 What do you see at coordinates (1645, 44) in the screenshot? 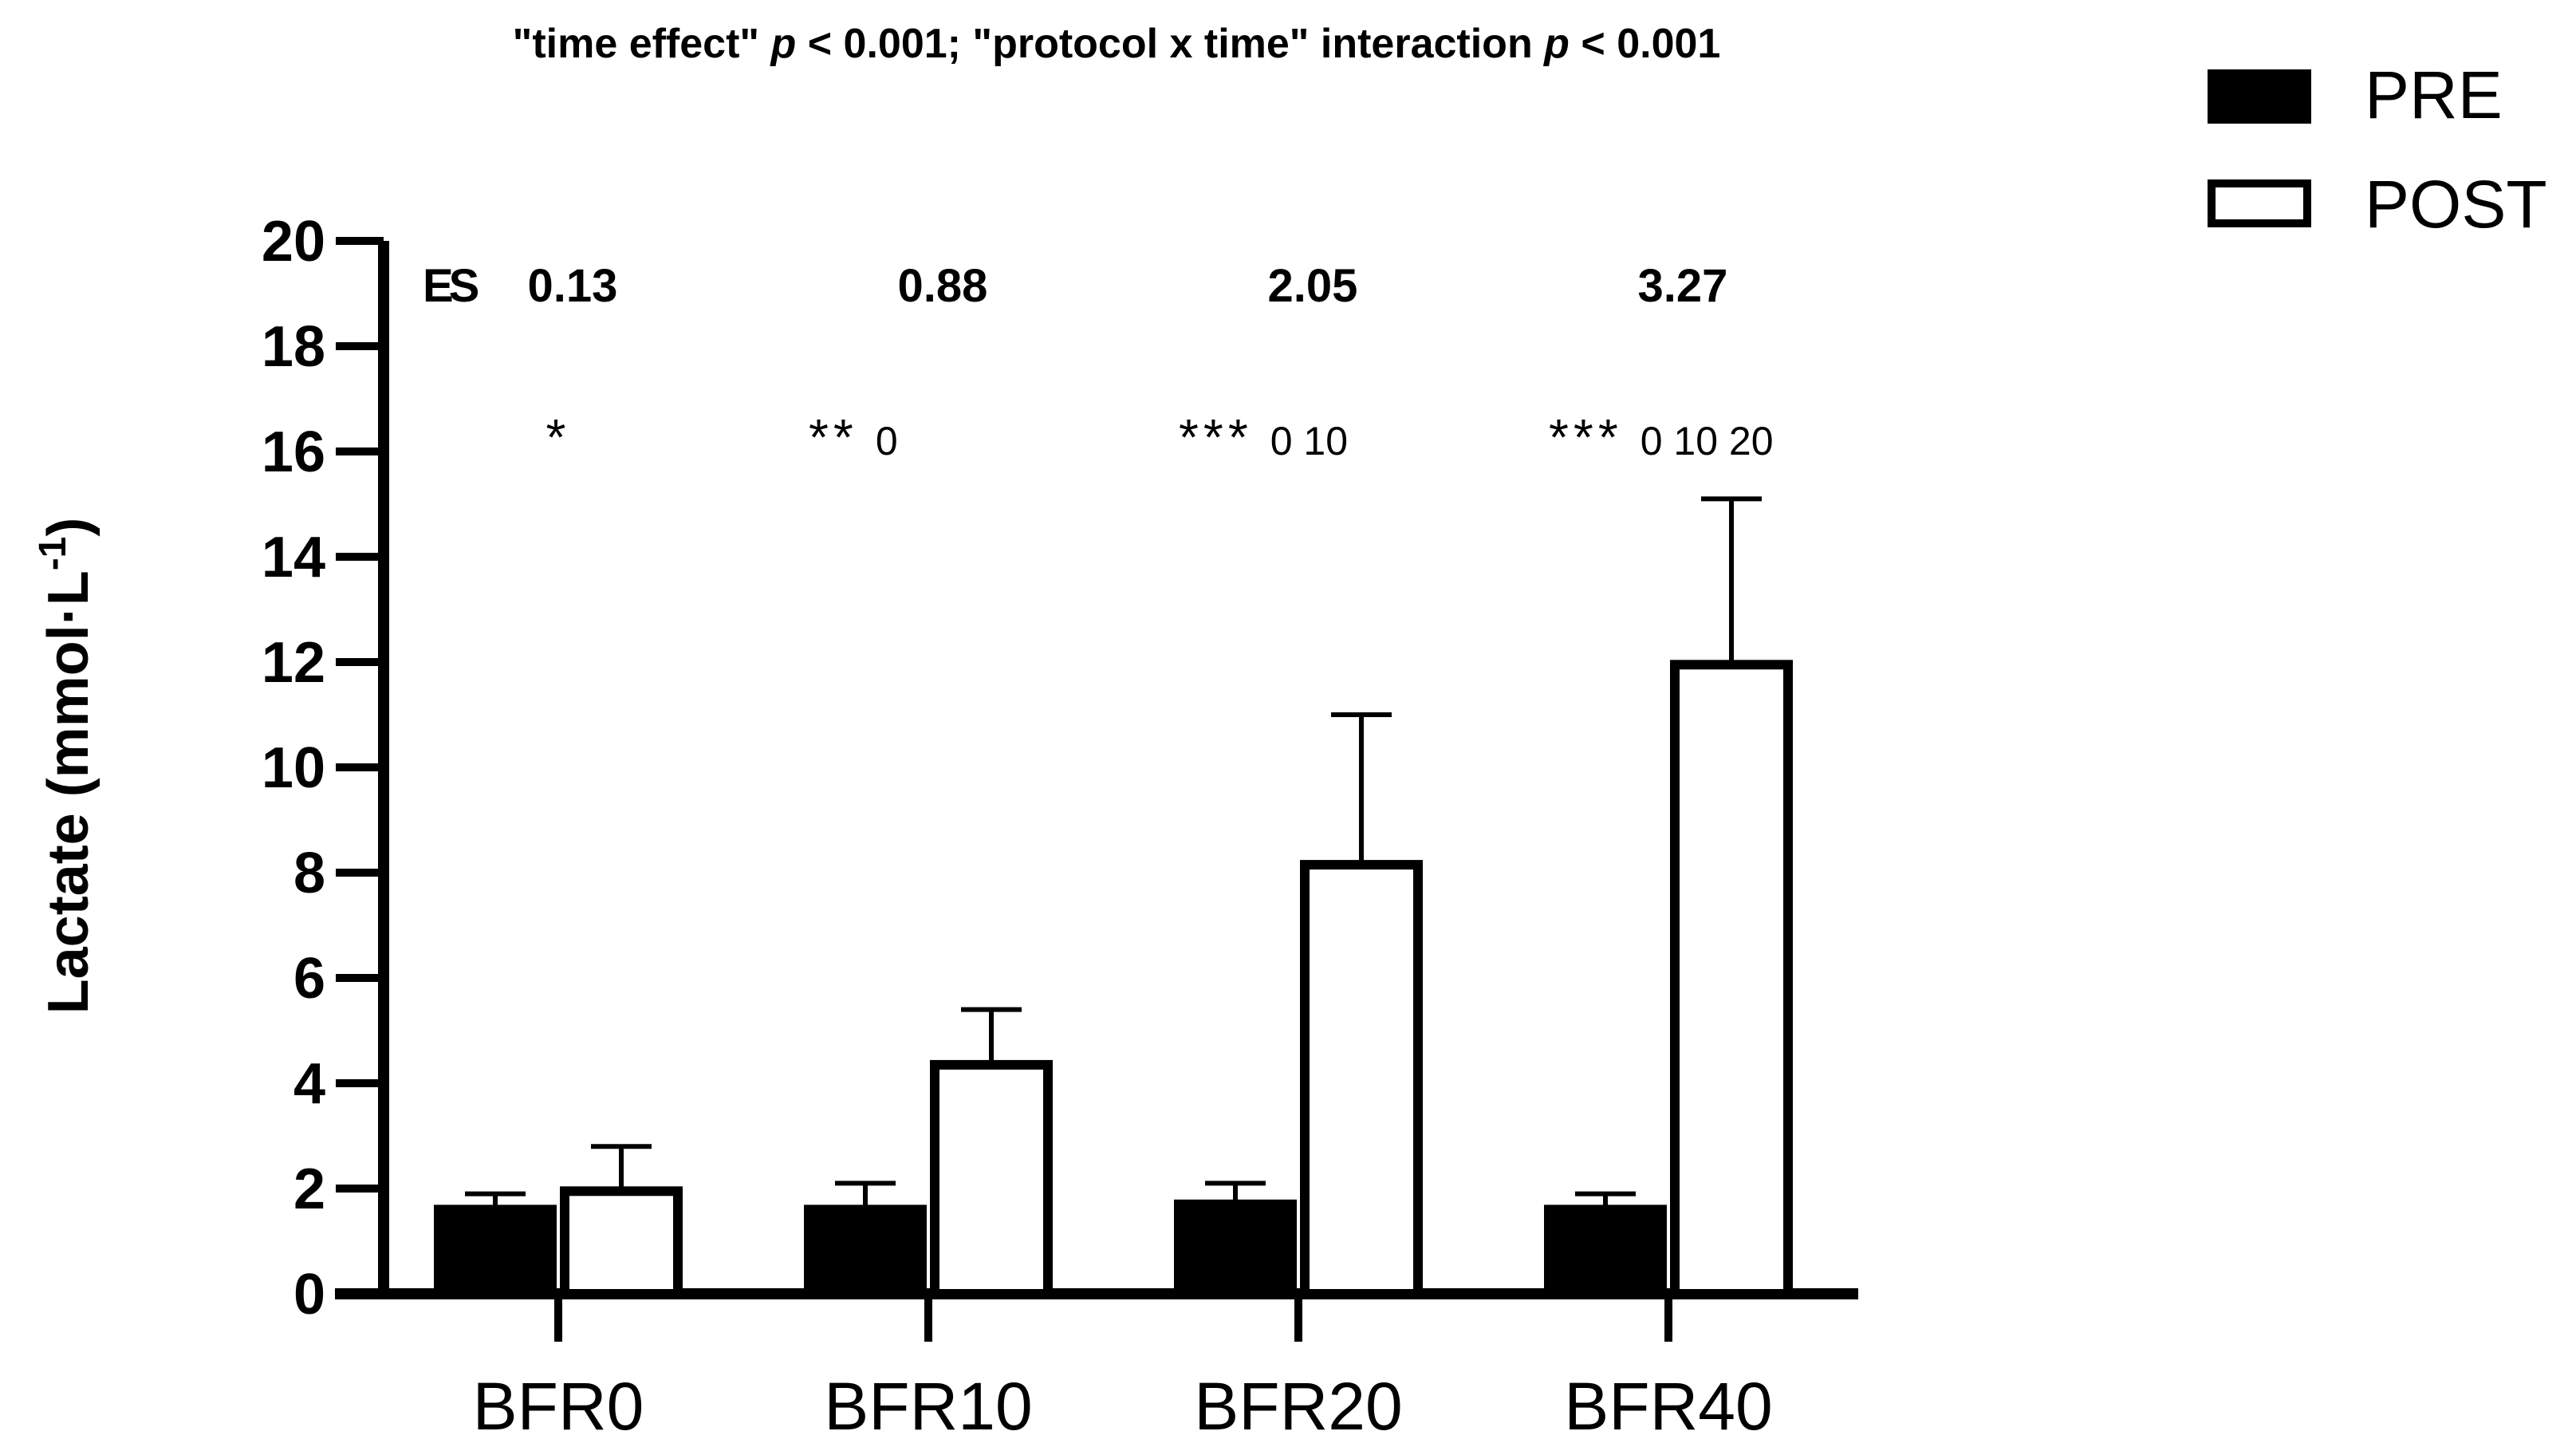
I see `title-part: < 0.001` at bounding box center [1645, 44].